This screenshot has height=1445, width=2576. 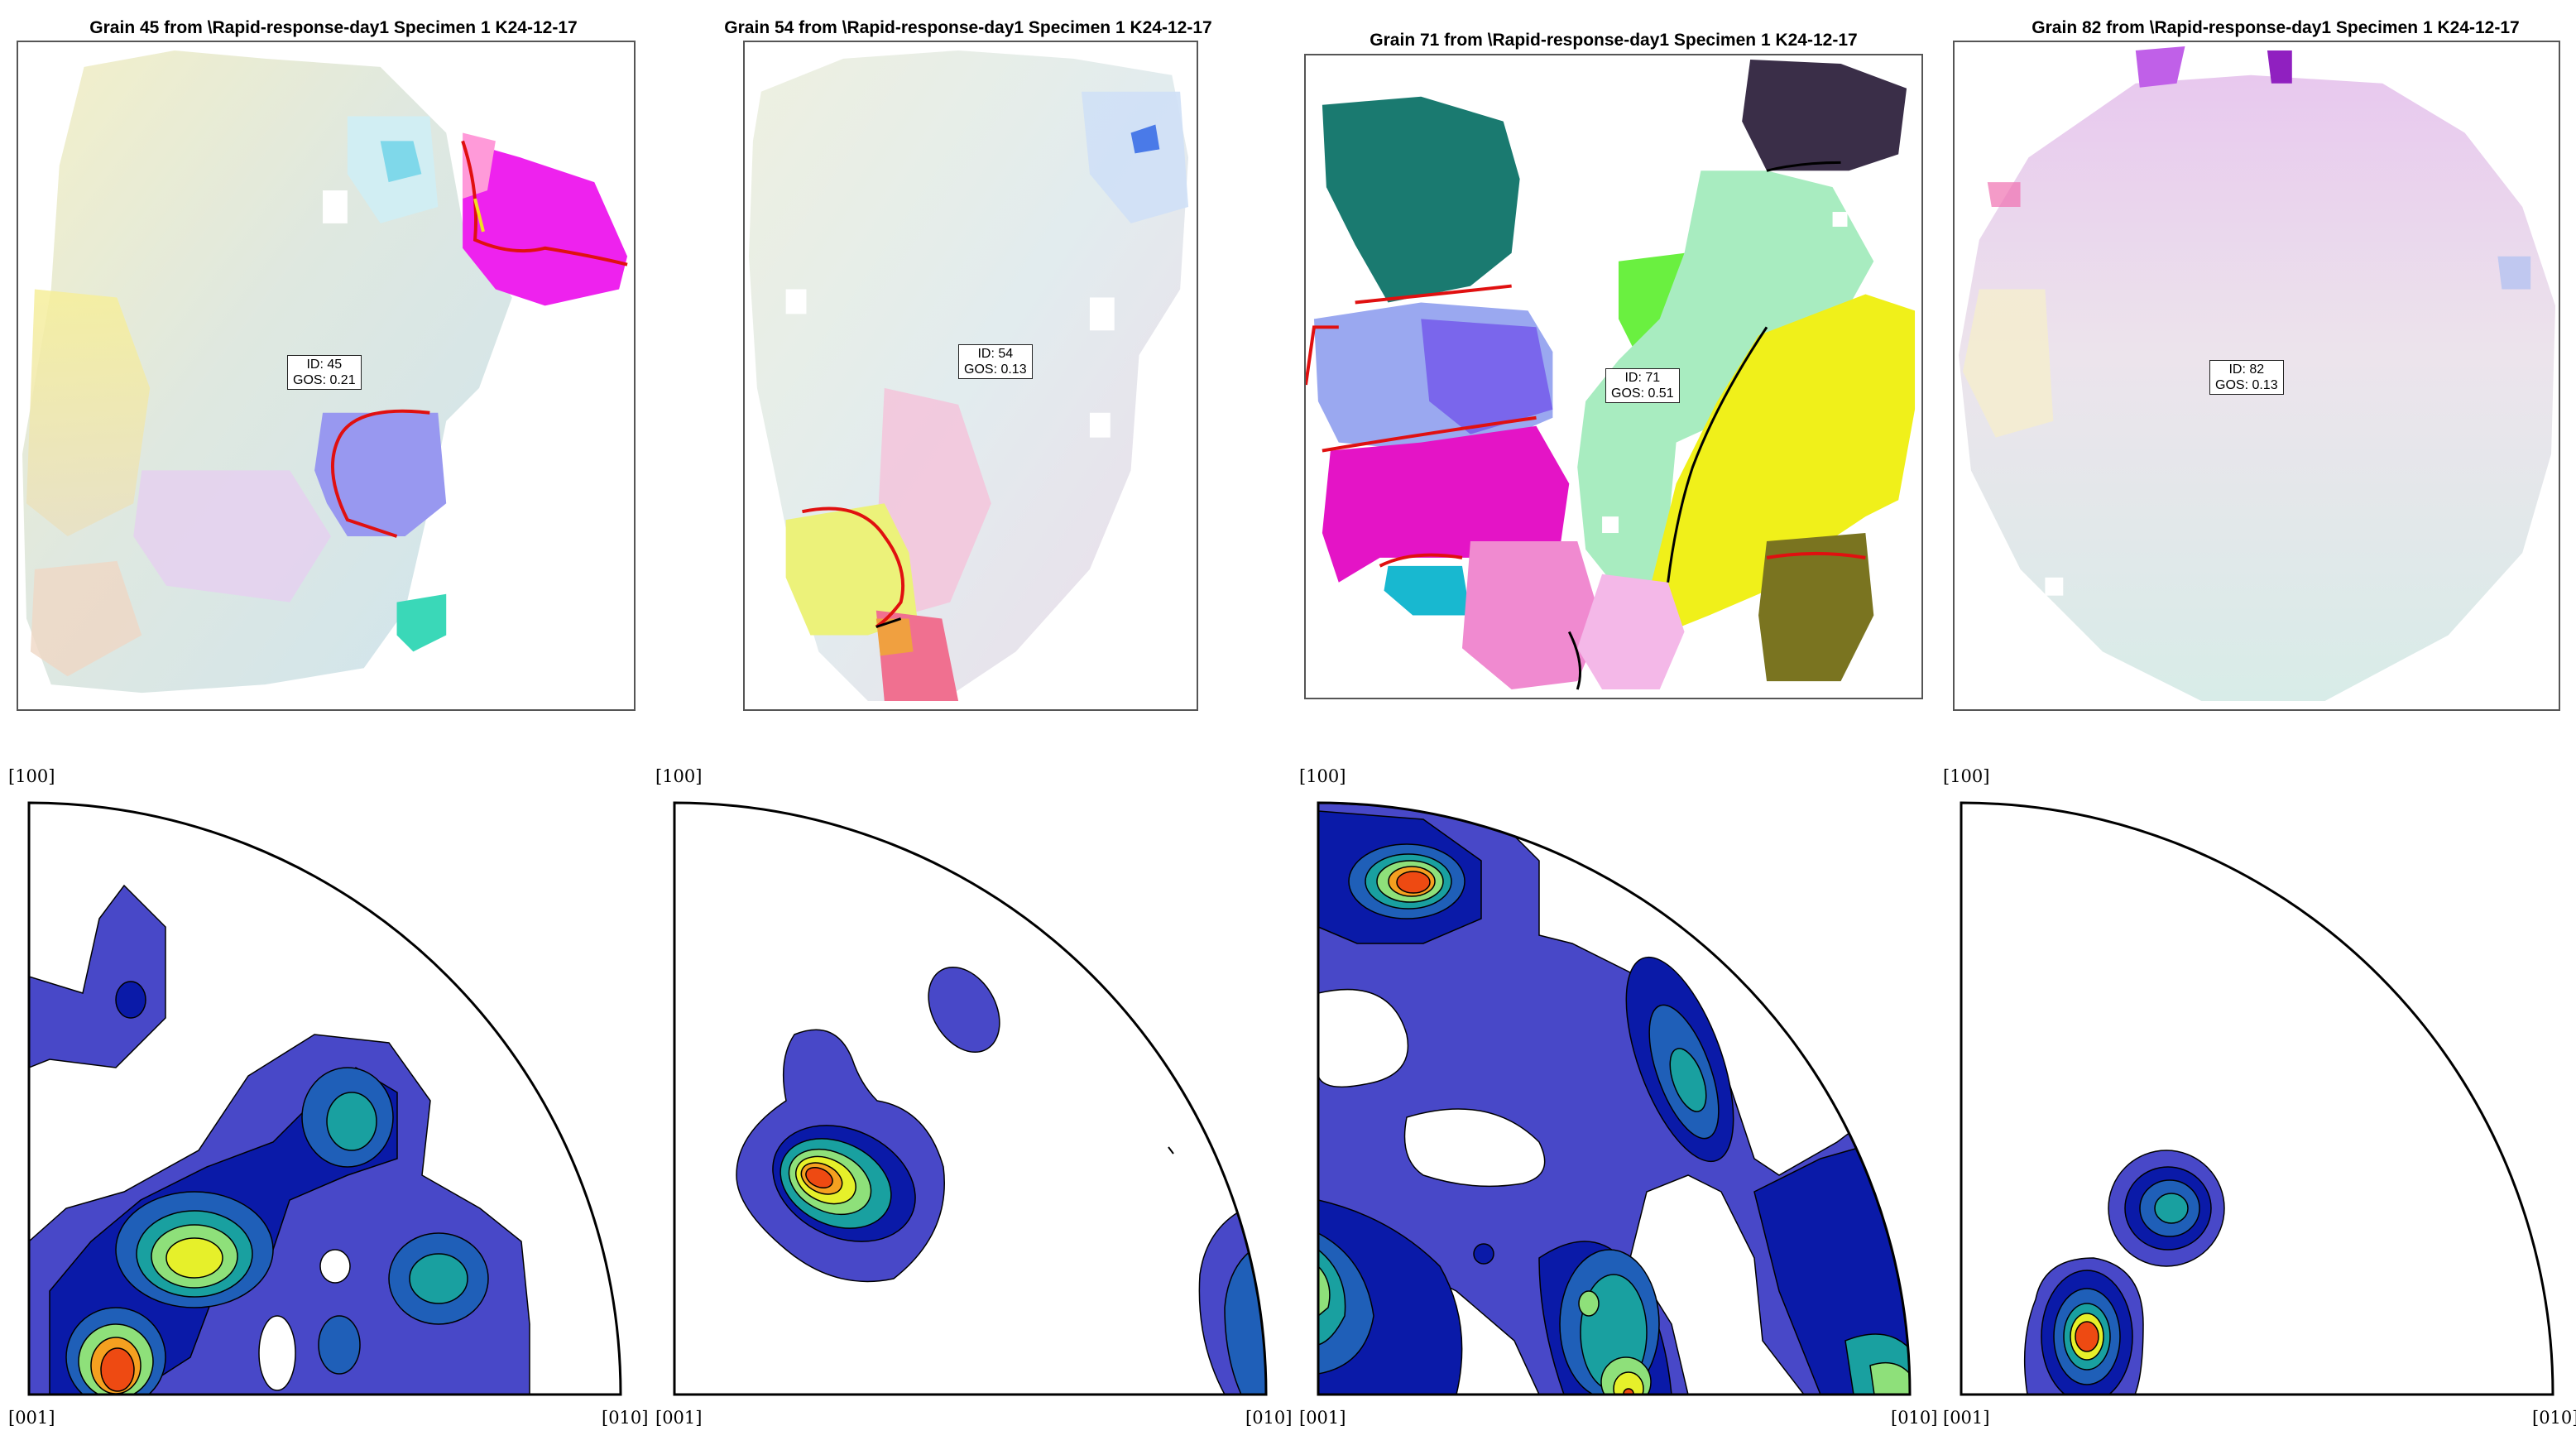 What do you see at coordinates (1914, 1418) in the screenshot?
I see `ipf-3-label-010: [010]` at bounding box center [1914, 1418].